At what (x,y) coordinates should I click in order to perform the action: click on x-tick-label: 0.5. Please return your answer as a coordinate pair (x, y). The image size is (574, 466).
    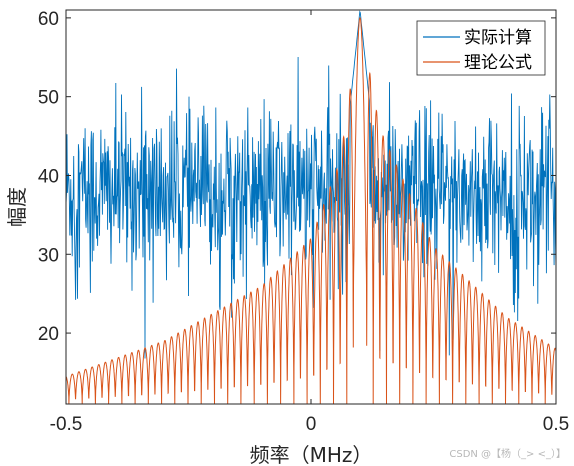
    Looking at the image, I should click on (556, 424).